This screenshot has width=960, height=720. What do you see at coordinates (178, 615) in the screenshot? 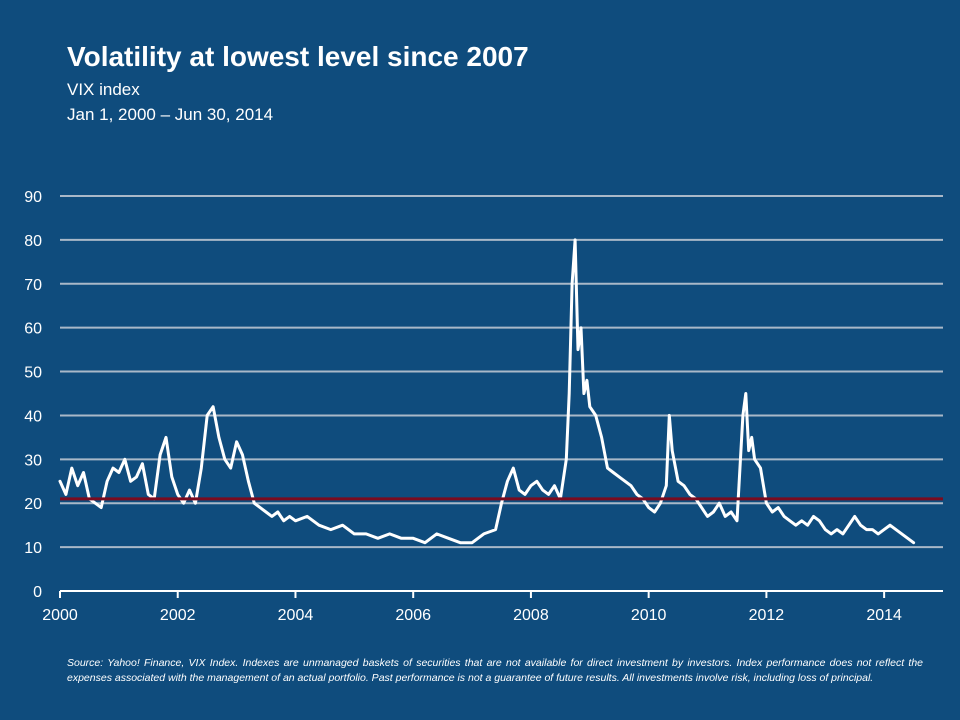
I see `x-tick-label: 2002` at bounding box center [178, 615].